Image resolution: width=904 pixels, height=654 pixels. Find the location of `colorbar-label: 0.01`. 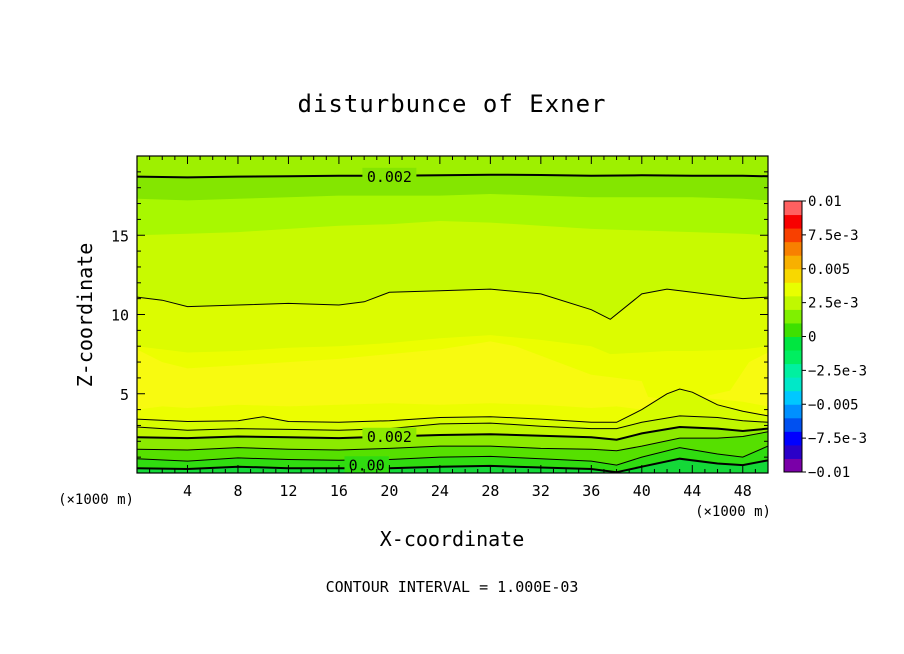

colorbar-label: 0.01 is located at coordinates (825, 202).